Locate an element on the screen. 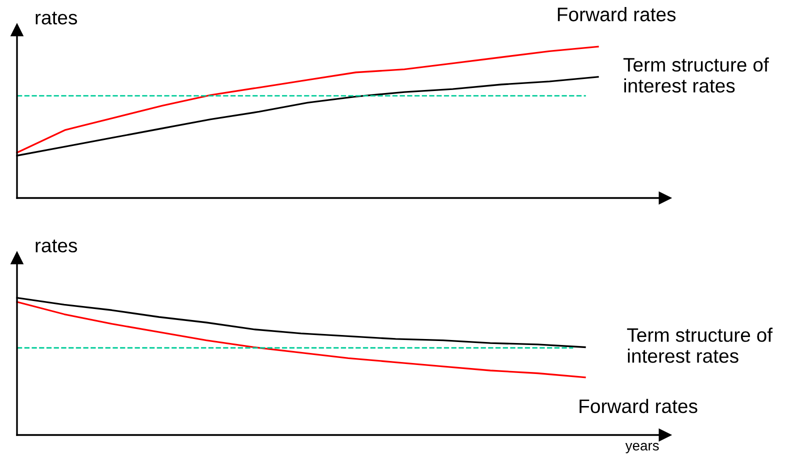 Image resolution: width=789 pixels, height=459 pixels. x-axis-title: years is located at coordinates (642, 448).